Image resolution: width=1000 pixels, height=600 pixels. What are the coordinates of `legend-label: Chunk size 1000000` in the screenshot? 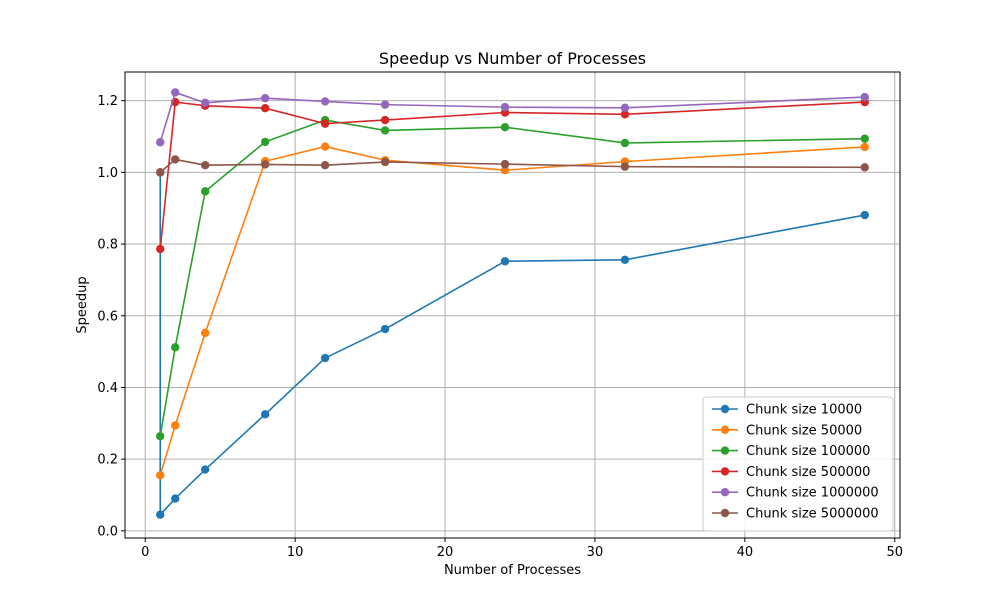 It's located at (812, 493).